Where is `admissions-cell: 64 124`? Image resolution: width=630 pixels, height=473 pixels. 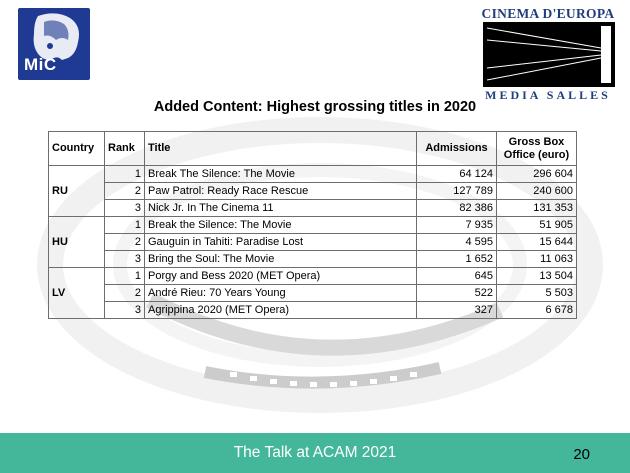 admissions-cell: 64 124 is located at coordinates (456, 174).